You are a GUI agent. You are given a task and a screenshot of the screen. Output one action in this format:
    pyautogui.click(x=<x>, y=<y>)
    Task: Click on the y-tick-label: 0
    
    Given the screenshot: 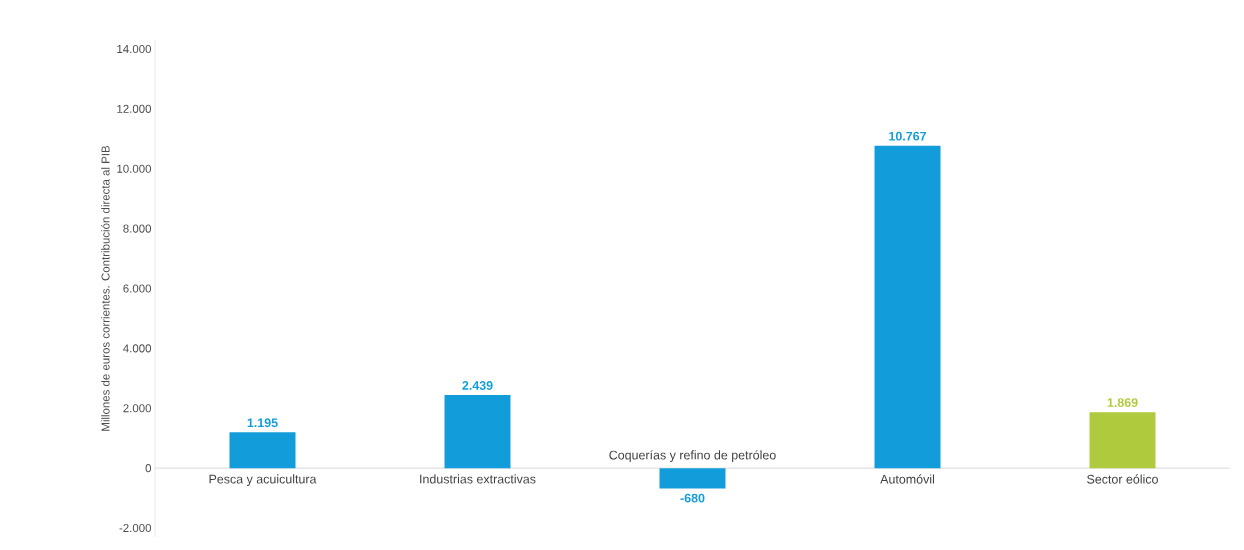 What is the action you would take?
    pyautogui.click(x=148, y=468)
    